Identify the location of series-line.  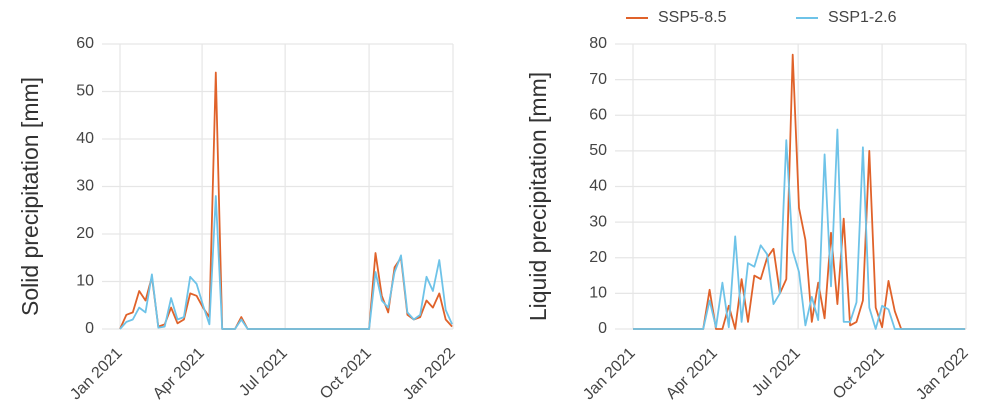
(286, 262).